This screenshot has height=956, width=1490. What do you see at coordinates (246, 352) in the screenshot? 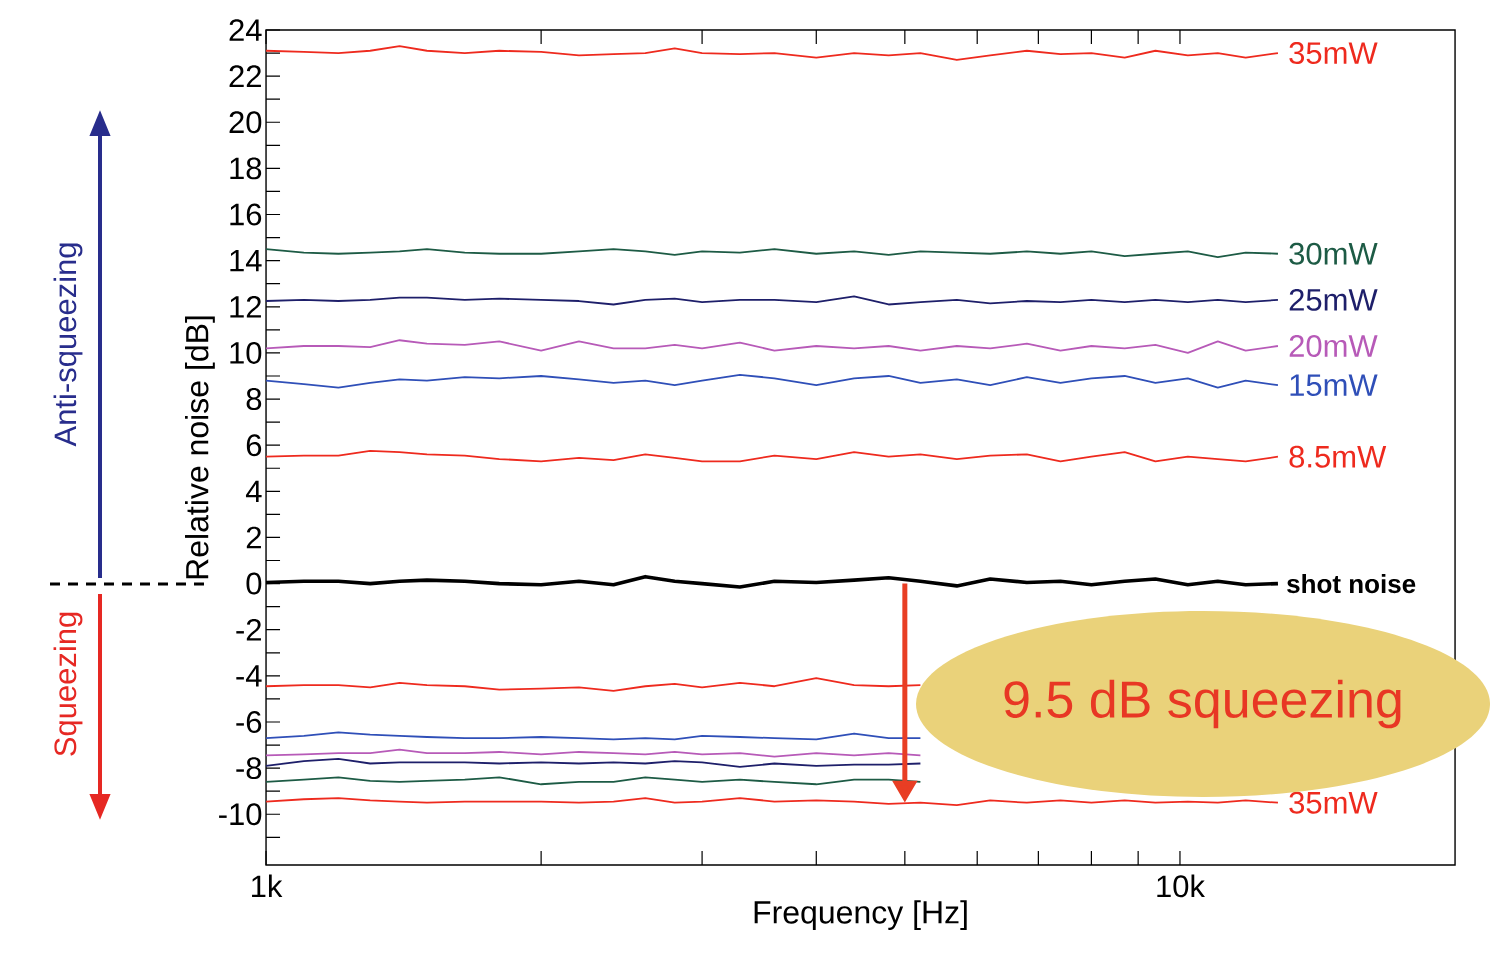
I see `y-tick-label: 10` at bounding box center [246, 352].